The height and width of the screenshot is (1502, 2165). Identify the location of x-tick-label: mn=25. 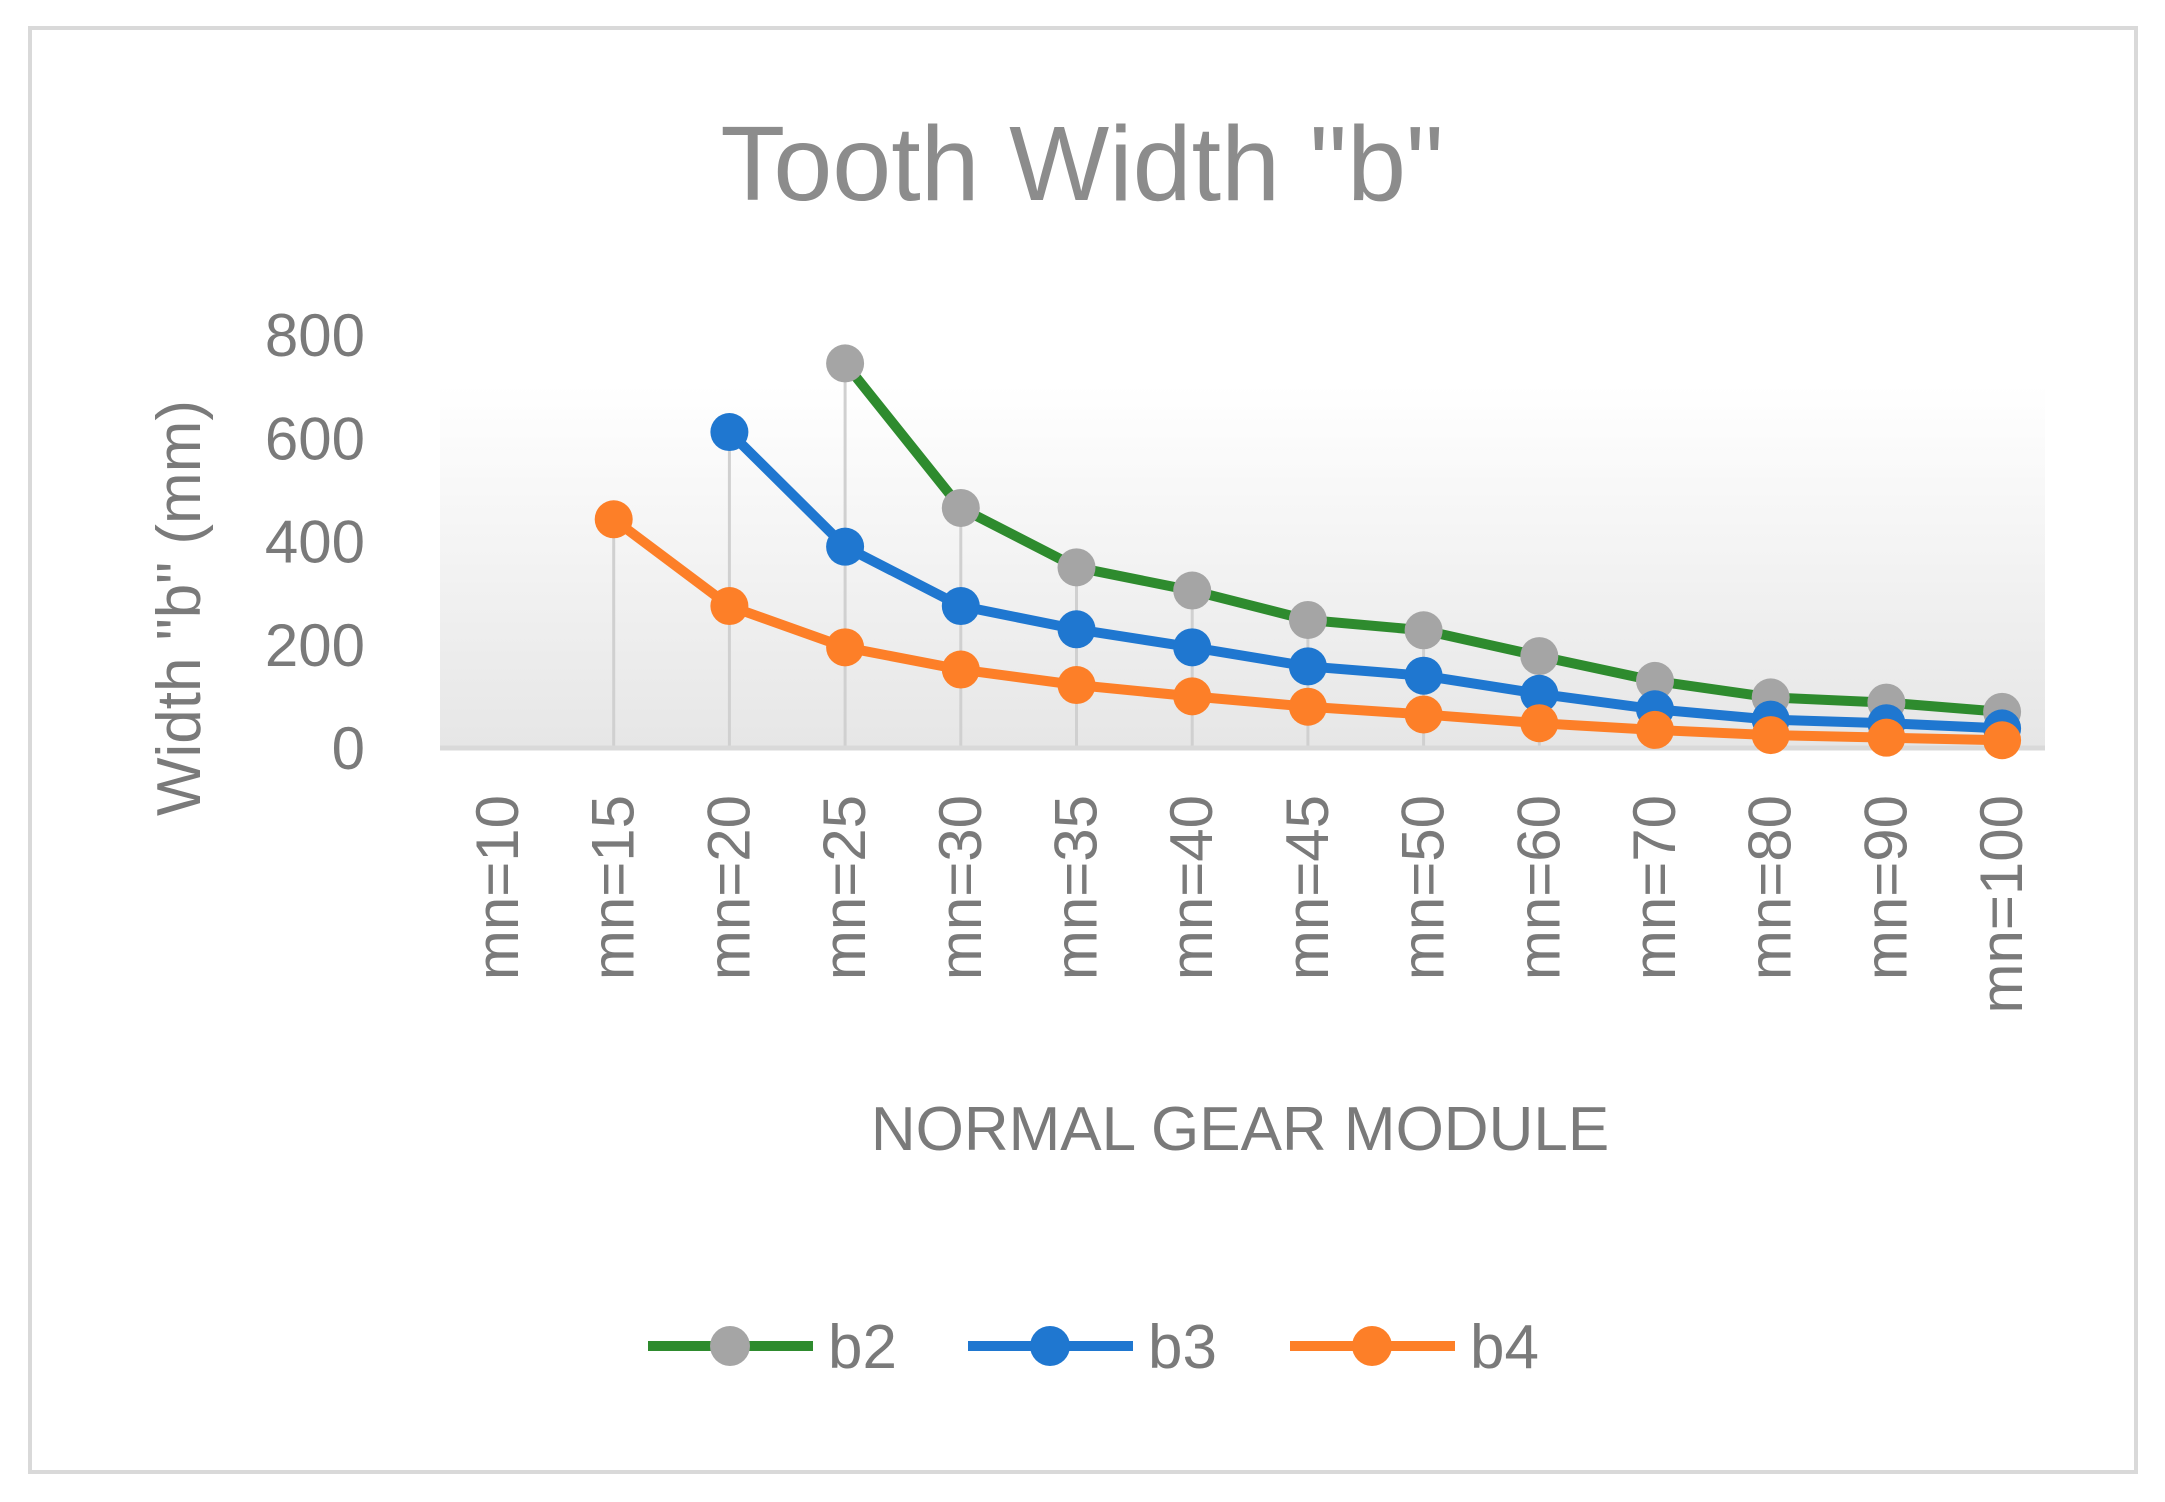
(844, 887).